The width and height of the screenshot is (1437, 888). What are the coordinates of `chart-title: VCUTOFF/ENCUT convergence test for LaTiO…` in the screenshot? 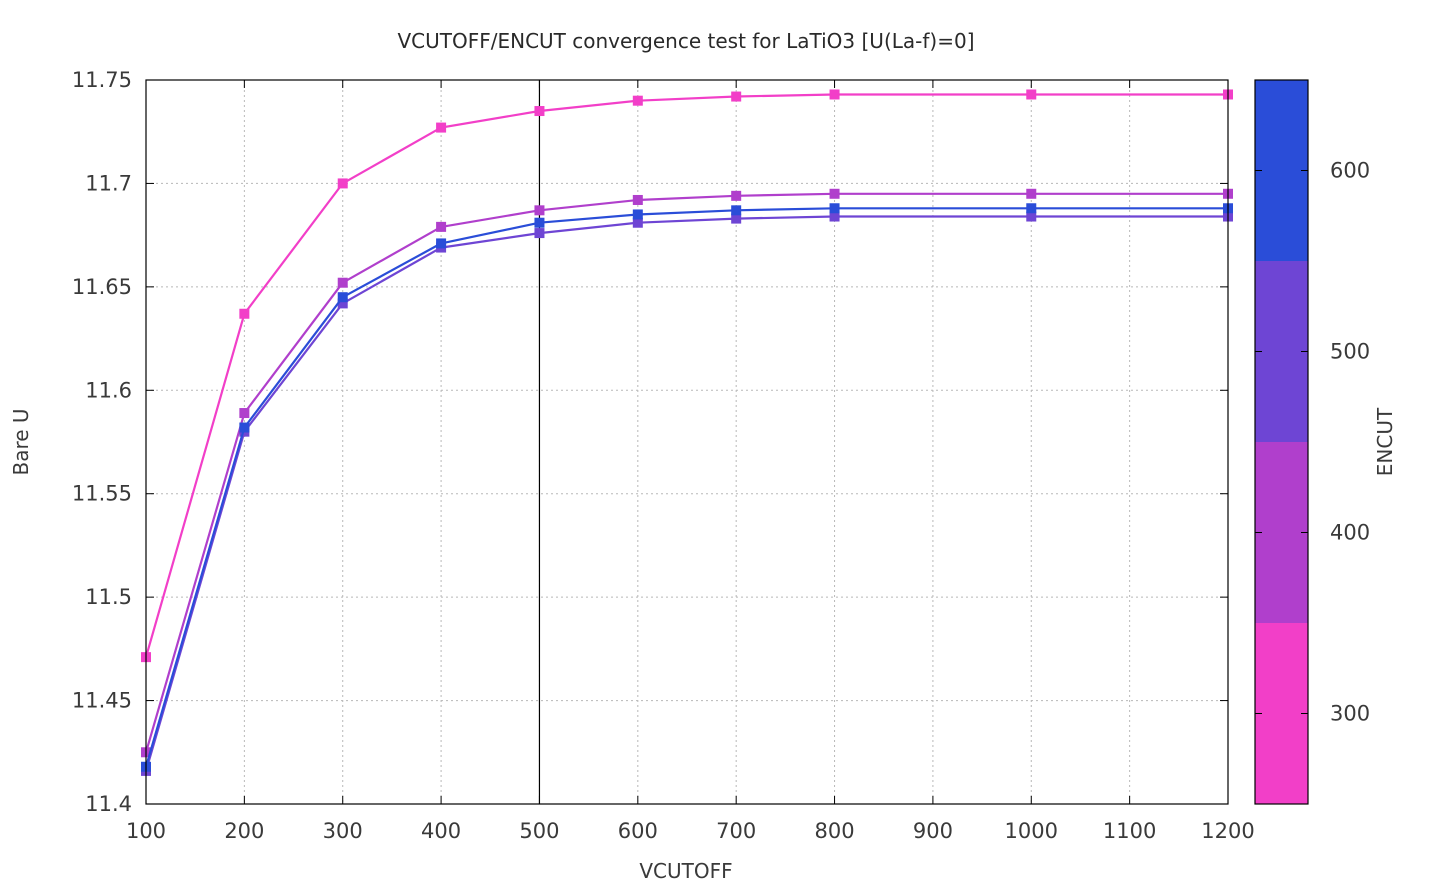 It's located at (685, 41).